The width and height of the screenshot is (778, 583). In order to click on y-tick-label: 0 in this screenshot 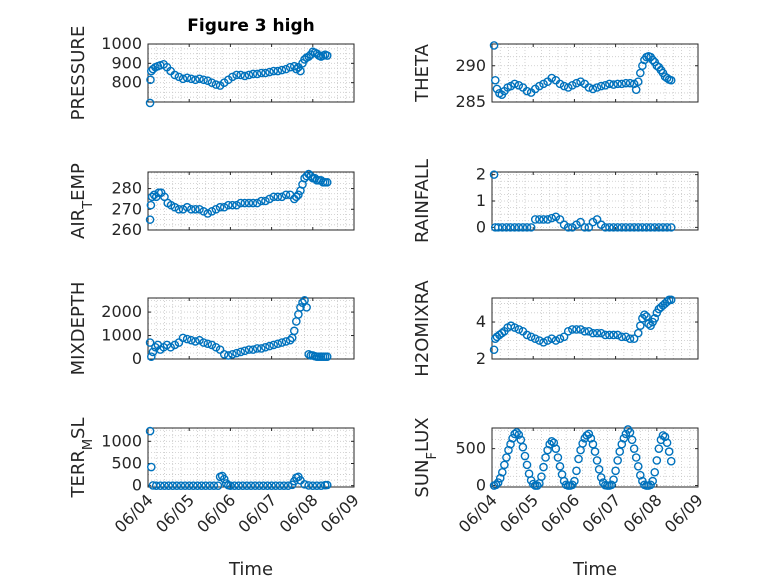, I will do `click(481, 226)`.